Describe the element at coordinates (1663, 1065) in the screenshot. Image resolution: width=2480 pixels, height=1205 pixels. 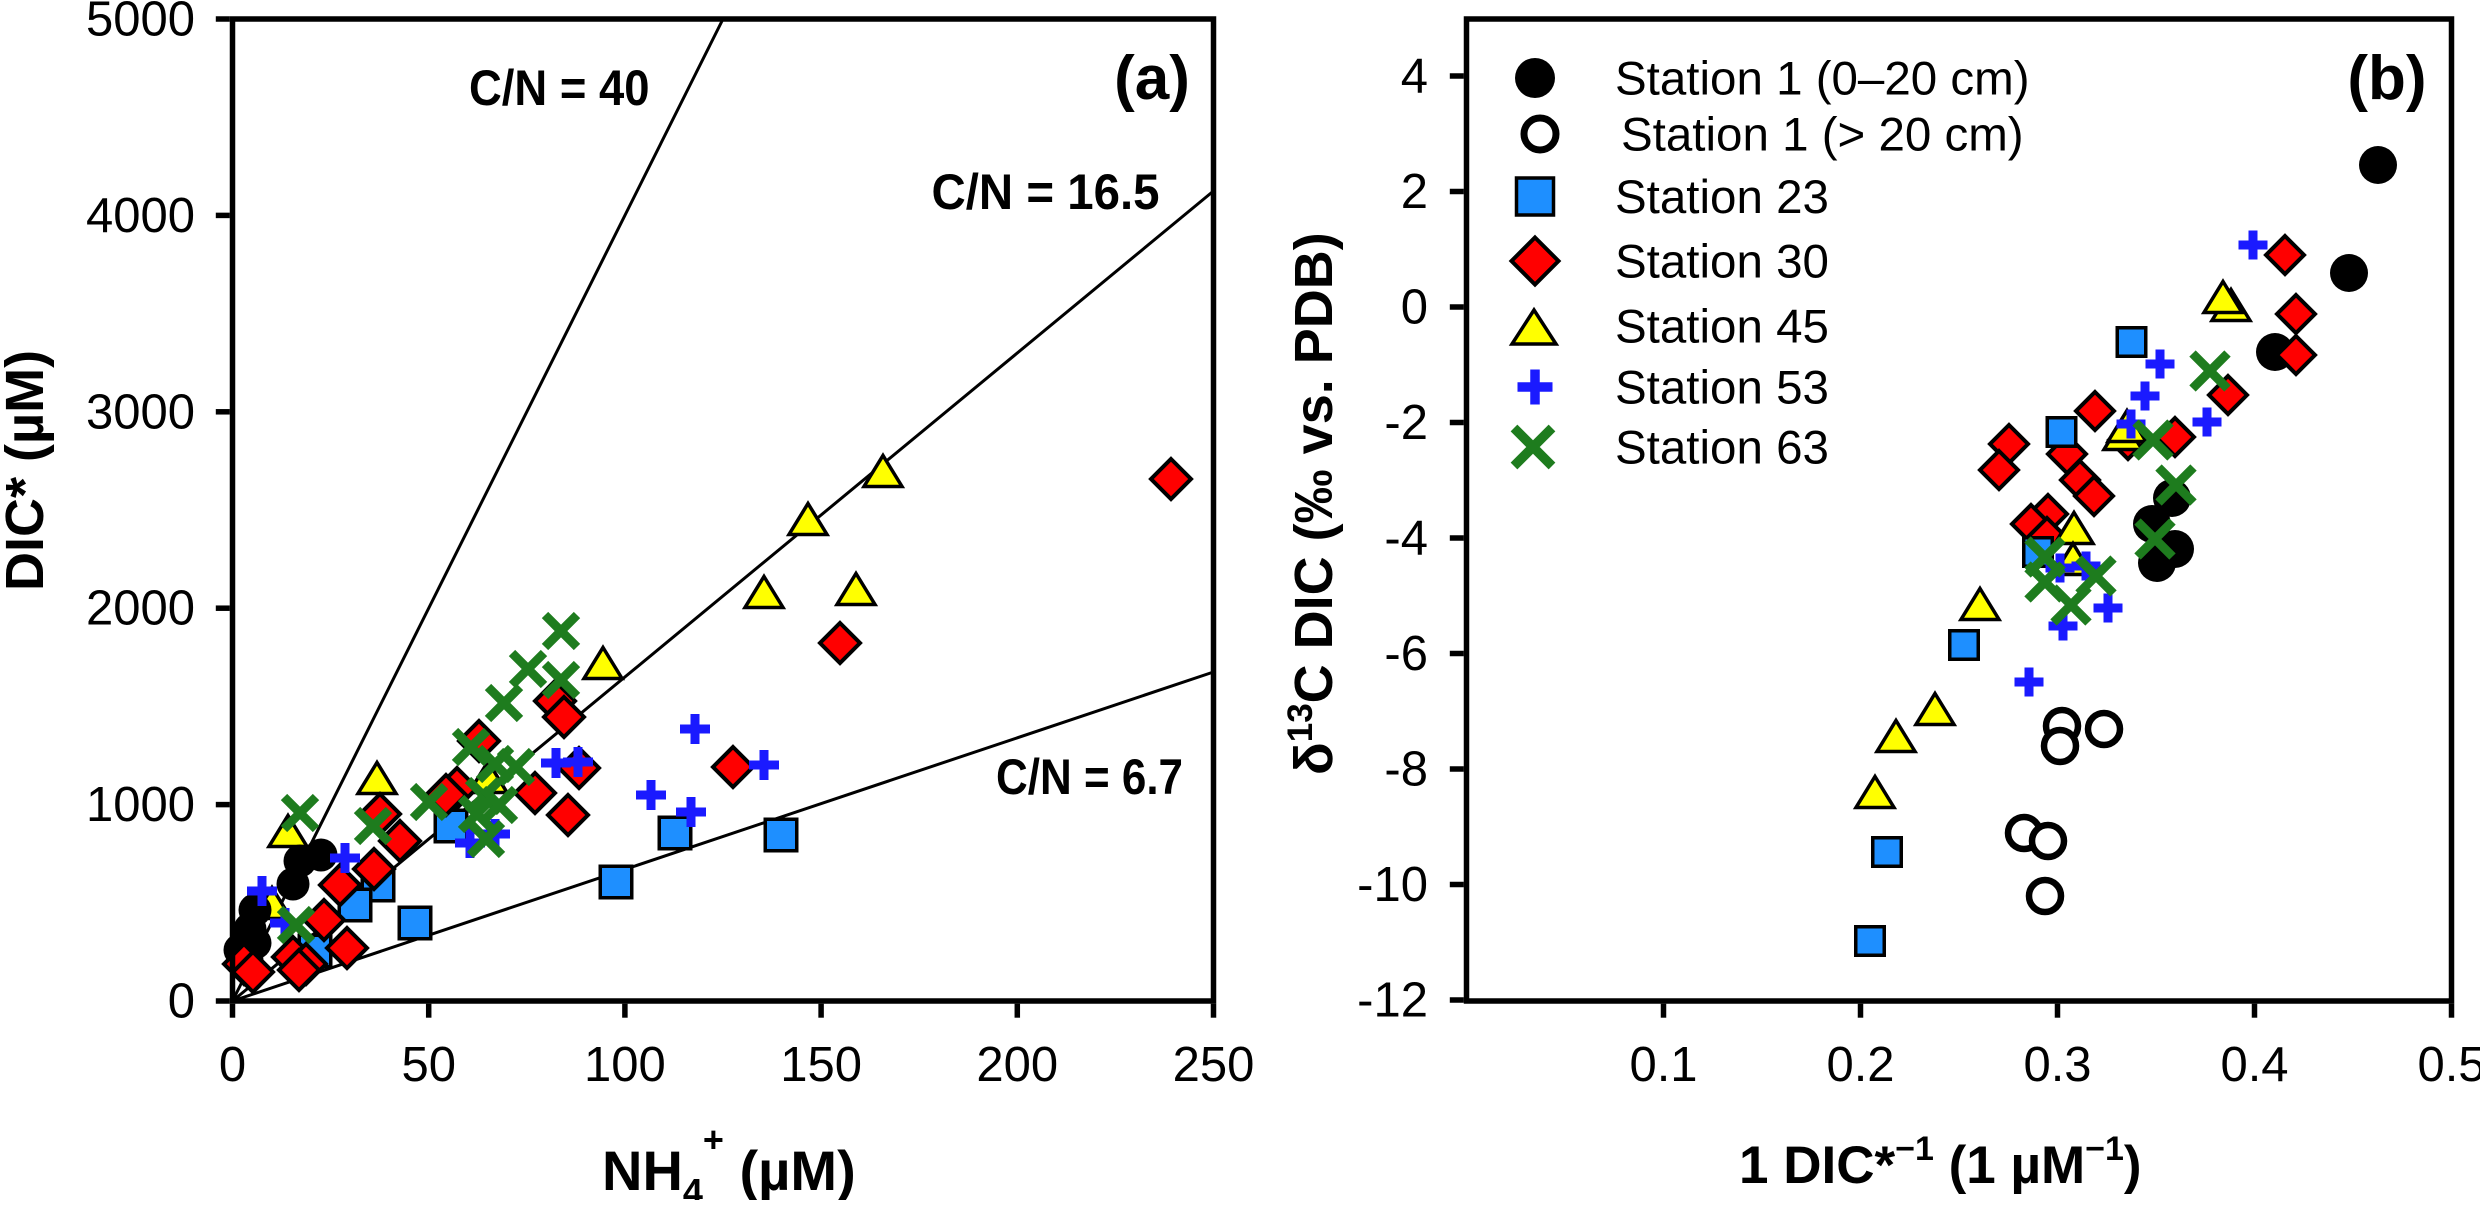
I see `svg-text: 0.1` at that location.